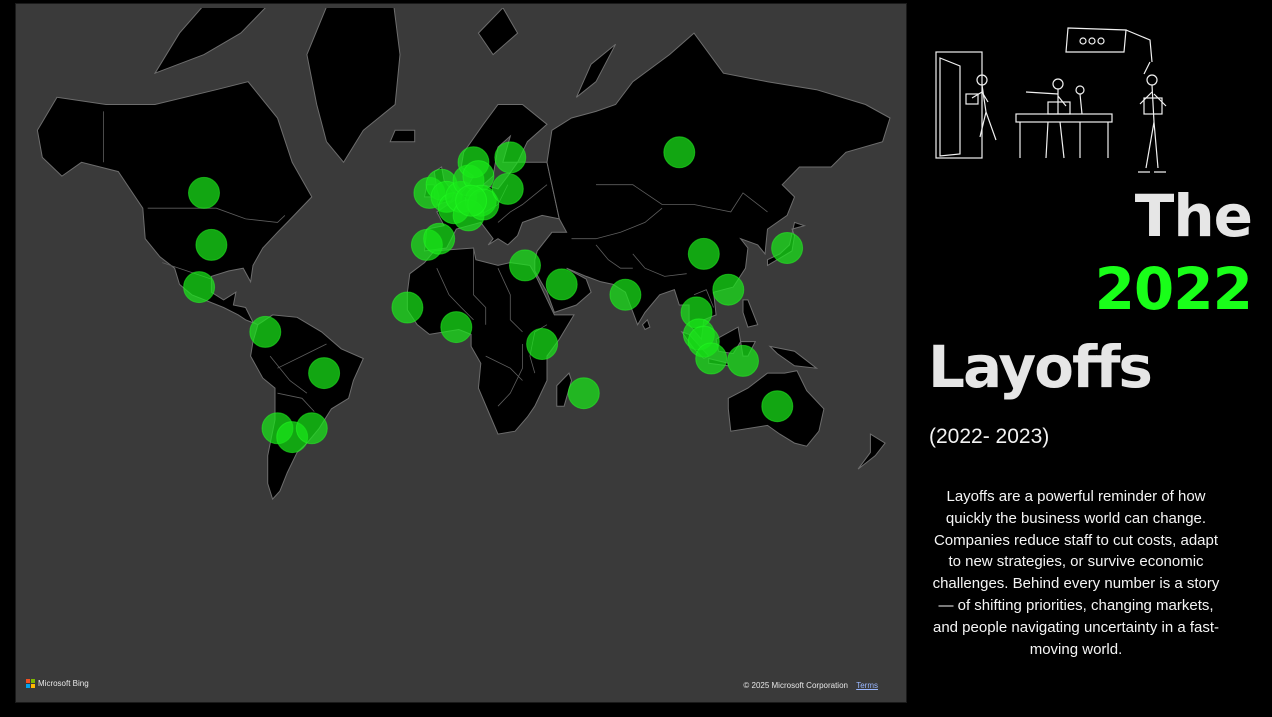 The image size is (1272, 717). What do you see at coordinates (1051, 100) in the screenshot?
I see `office-layoff-illustration` at bounding box center [1051, 100].